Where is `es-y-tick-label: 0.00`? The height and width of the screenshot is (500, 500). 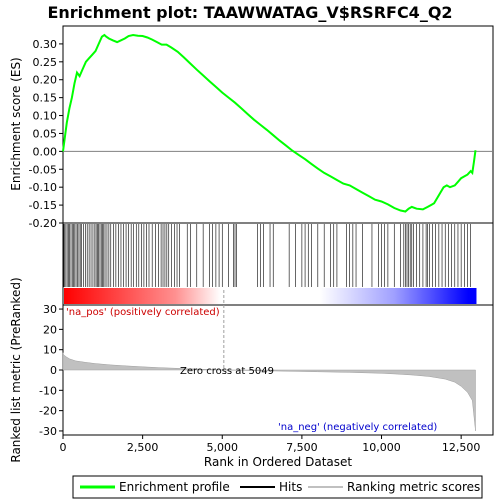
es-y-tick-label: 0.00 is located at coordinates (45, 151).